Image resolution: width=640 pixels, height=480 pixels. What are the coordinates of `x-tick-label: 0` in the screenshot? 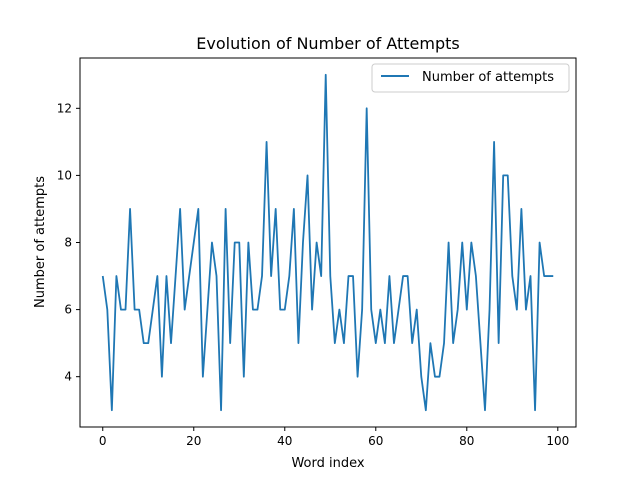 It's located at (103, 441).